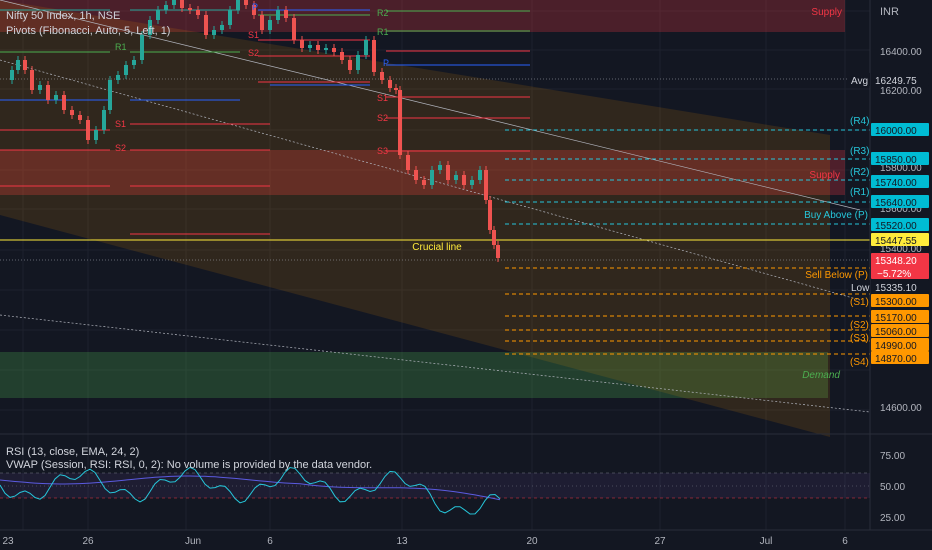 Image resolution: width=932 pixels, height=550 pixels. I want to click on svg-text: 15335.10, so click(896, 288).